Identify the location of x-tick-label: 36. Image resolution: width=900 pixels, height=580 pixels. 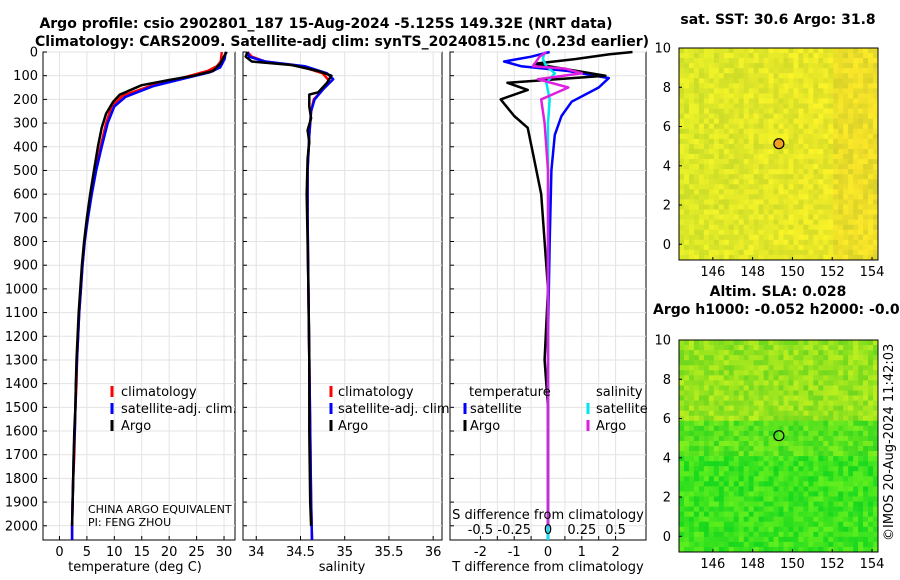
(433, 552).